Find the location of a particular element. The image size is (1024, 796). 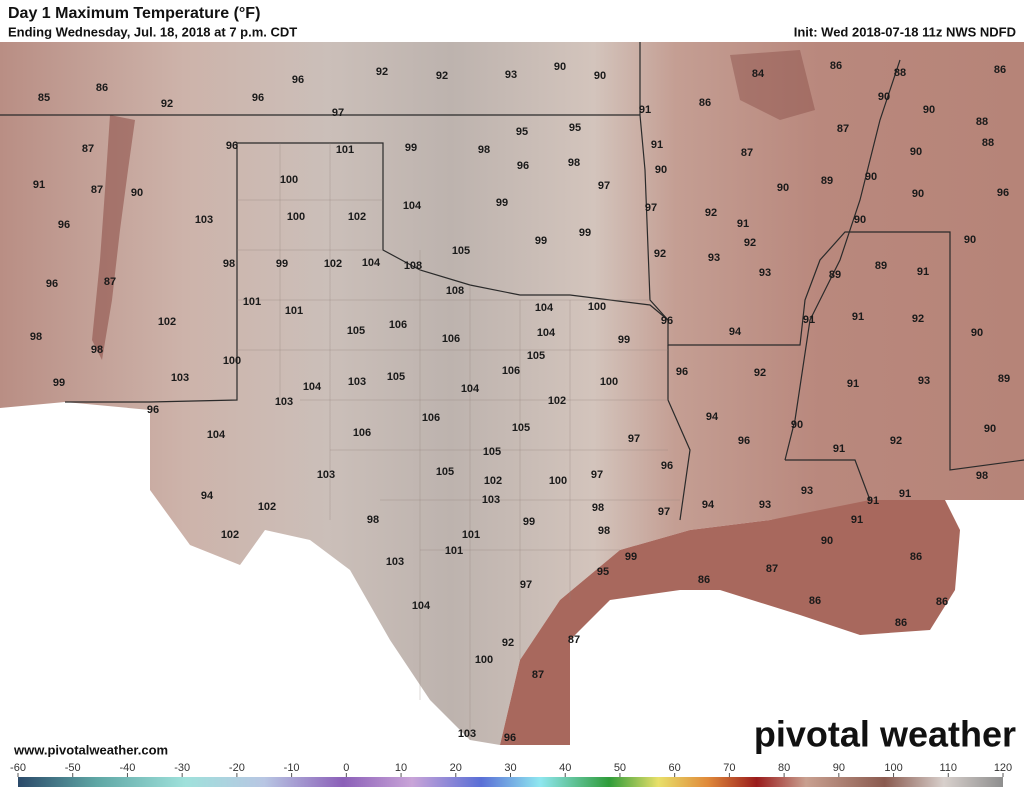

logo: pivotal weather is located at coordinates (885, 734).